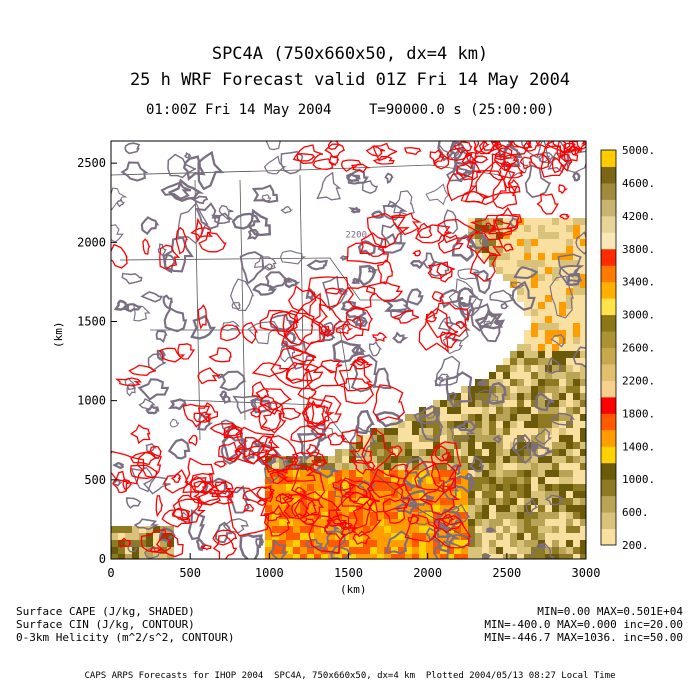 The image size is (700, 700). I want to click on colorbar-frame, so click(608, 347).